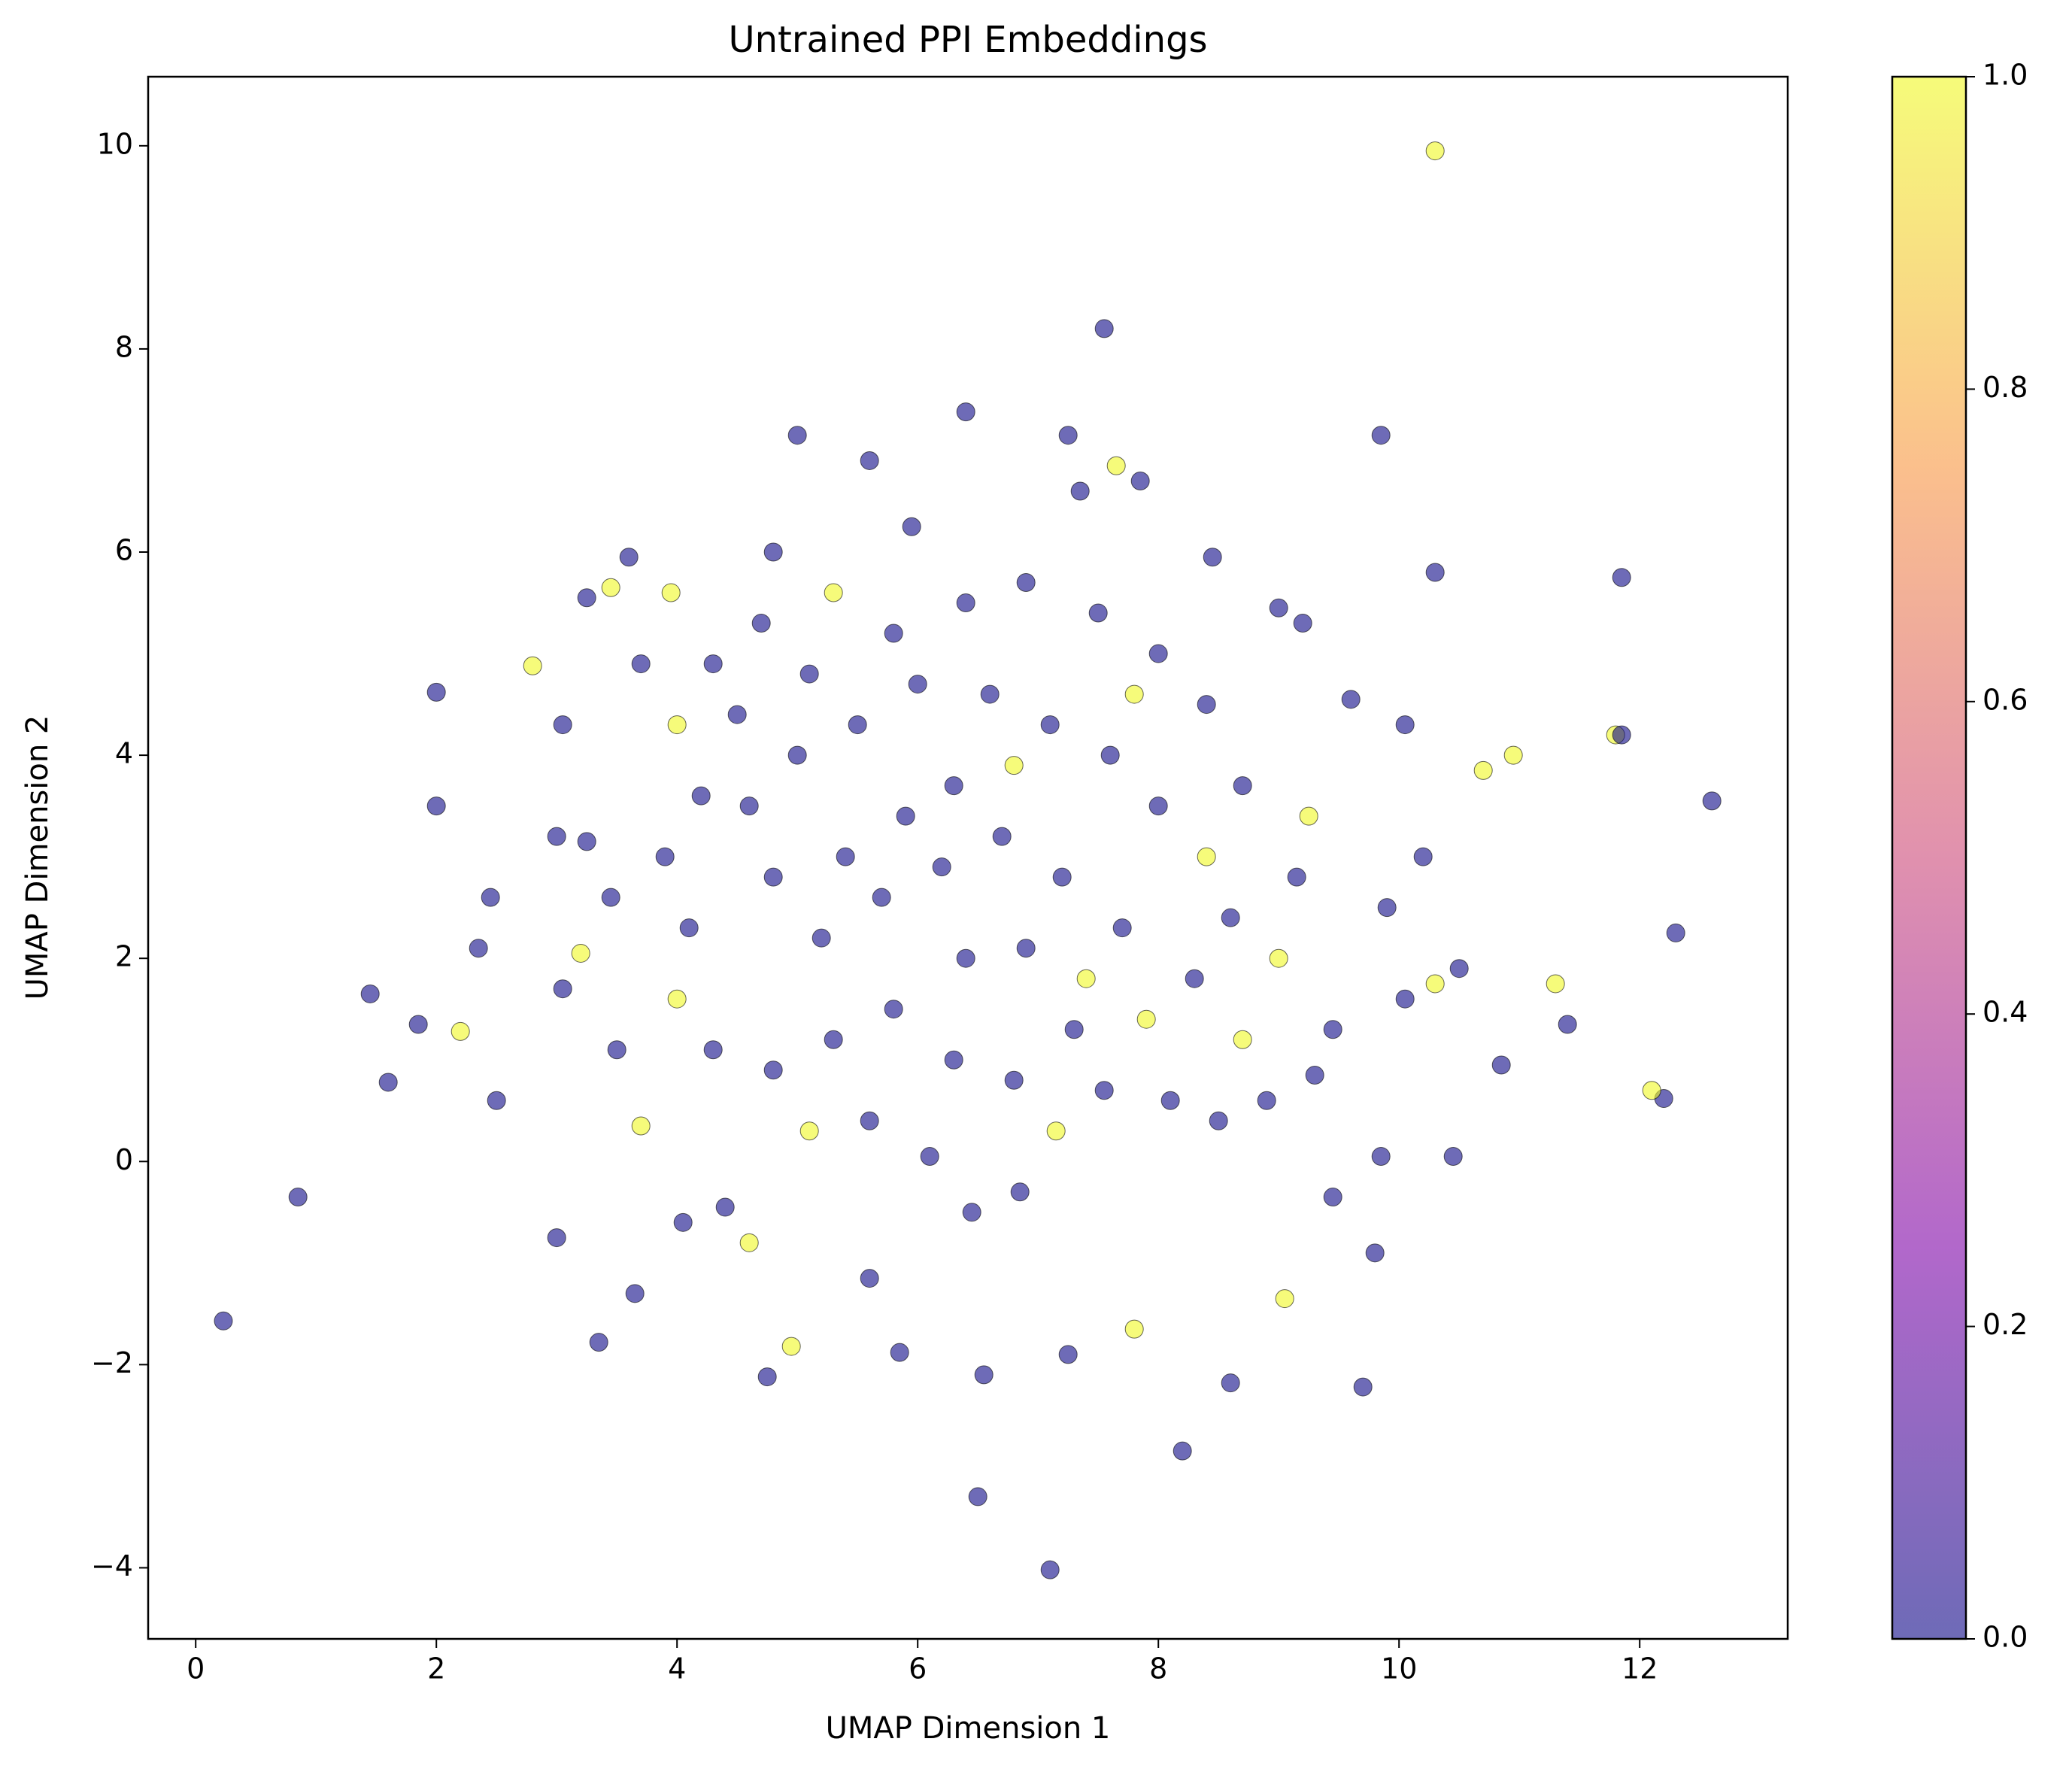  Describe the element at coordinates (967, 40) in the screenshot. I see `chart-title: Untrained PPI Embeddings` at that location.